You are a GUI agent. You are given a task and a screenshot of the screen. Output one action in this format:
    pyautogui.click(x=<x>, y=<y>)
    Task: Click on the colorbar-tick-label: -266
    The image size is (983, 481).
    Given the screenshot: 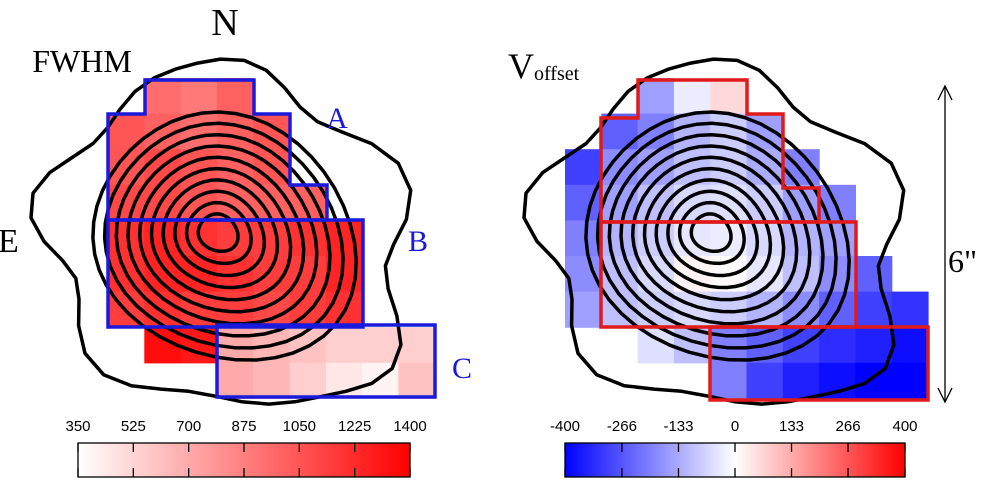 What is the action you would take?
    pyautogui.click(x=622, y=426)
    